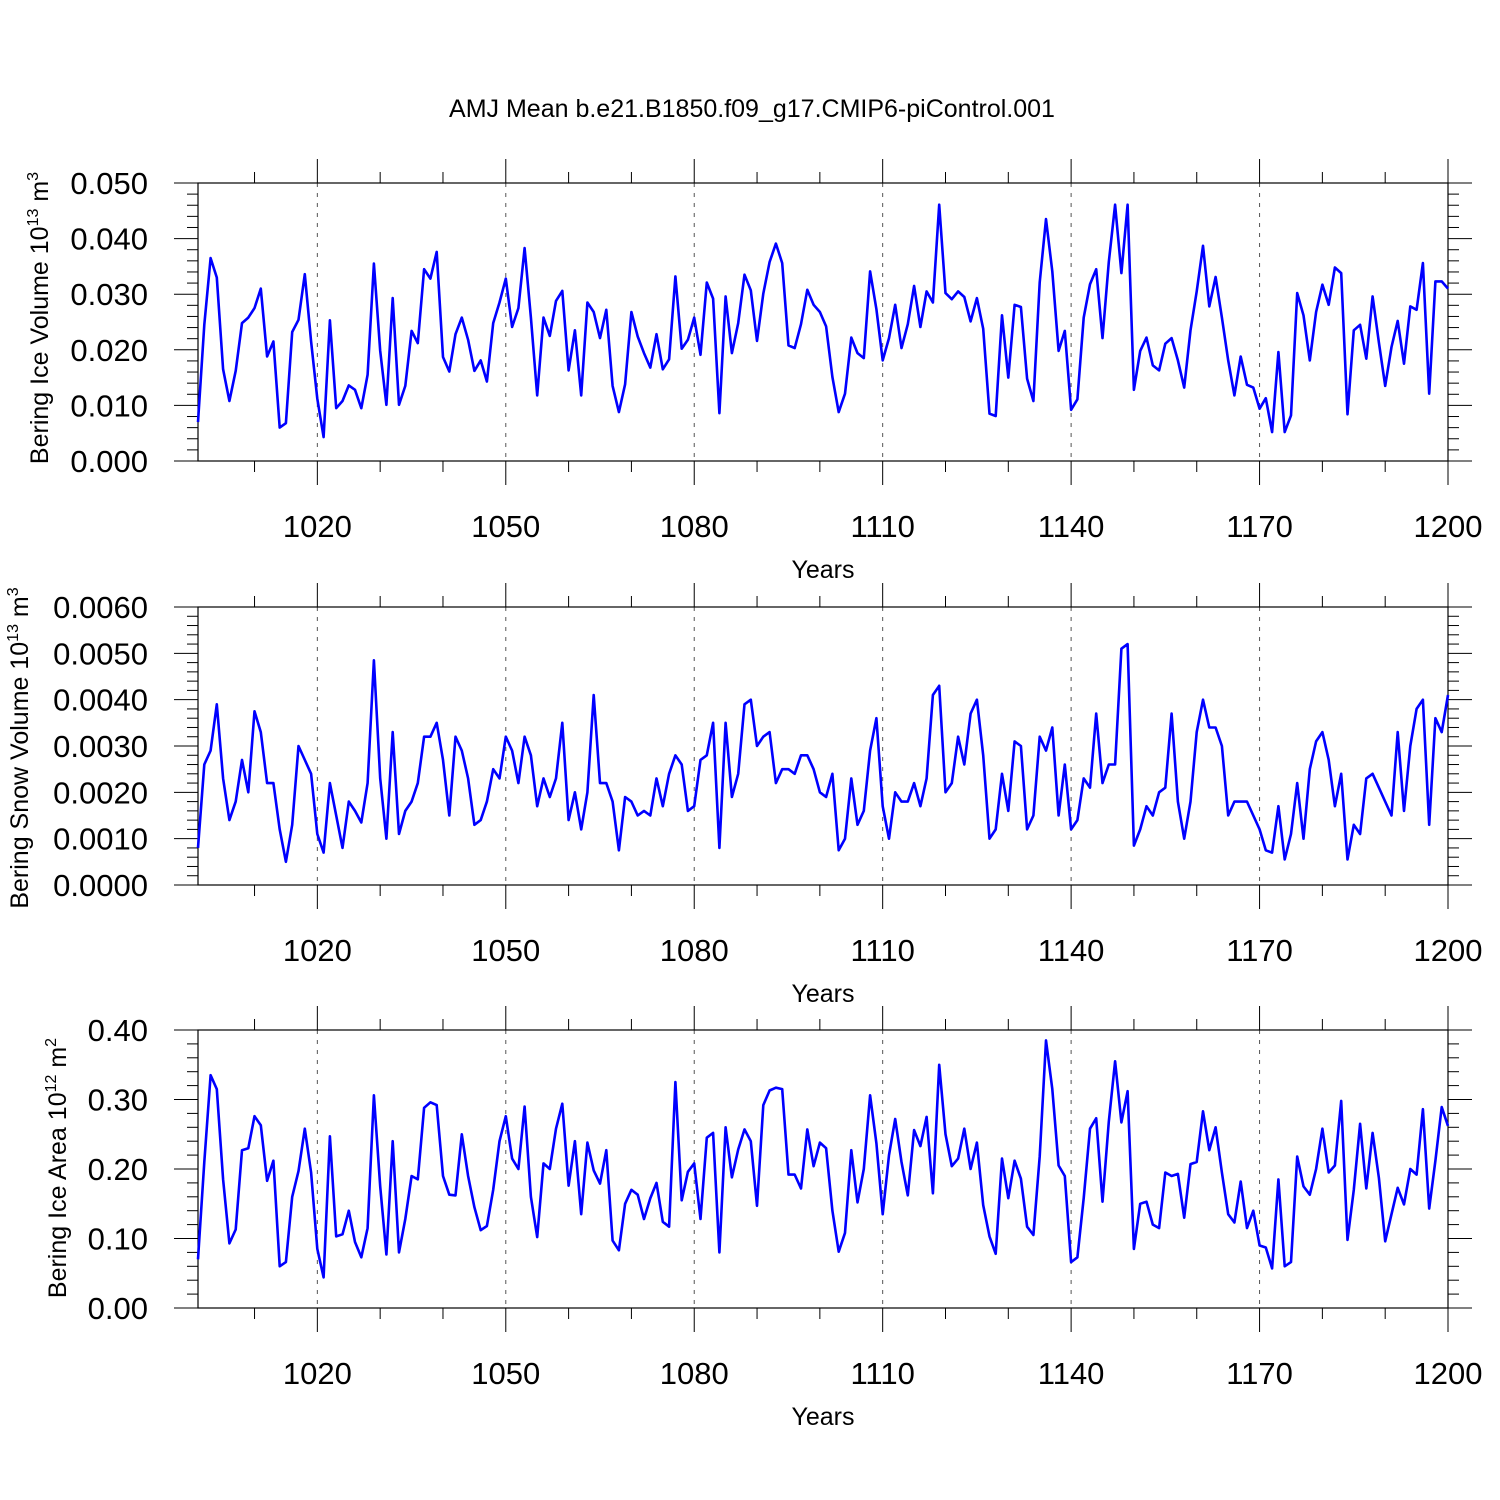 The height and width of the screenshot is (1500, 1500). What do you see at coordinates (109, 183) in the screenshot?
I see `y-tick-label: 0.050` at bounding box center [109, 183].